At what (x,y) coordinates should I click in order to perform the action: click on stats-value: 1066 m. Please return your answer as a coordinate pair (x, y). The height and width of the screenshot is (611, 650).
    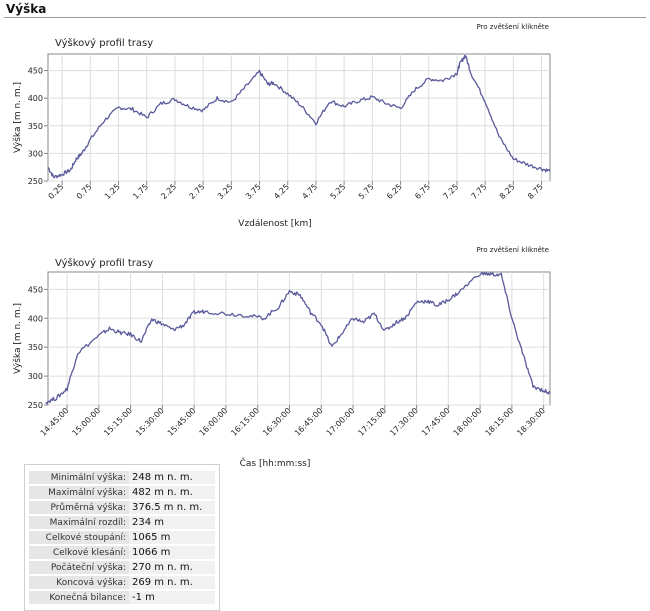
    Looking at the image, I should click on (172, 552).